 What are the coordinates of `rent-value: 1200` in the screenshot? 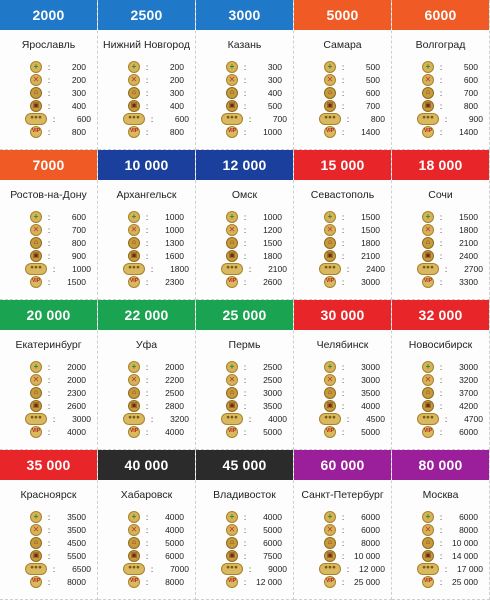 It's located at (272, 229).